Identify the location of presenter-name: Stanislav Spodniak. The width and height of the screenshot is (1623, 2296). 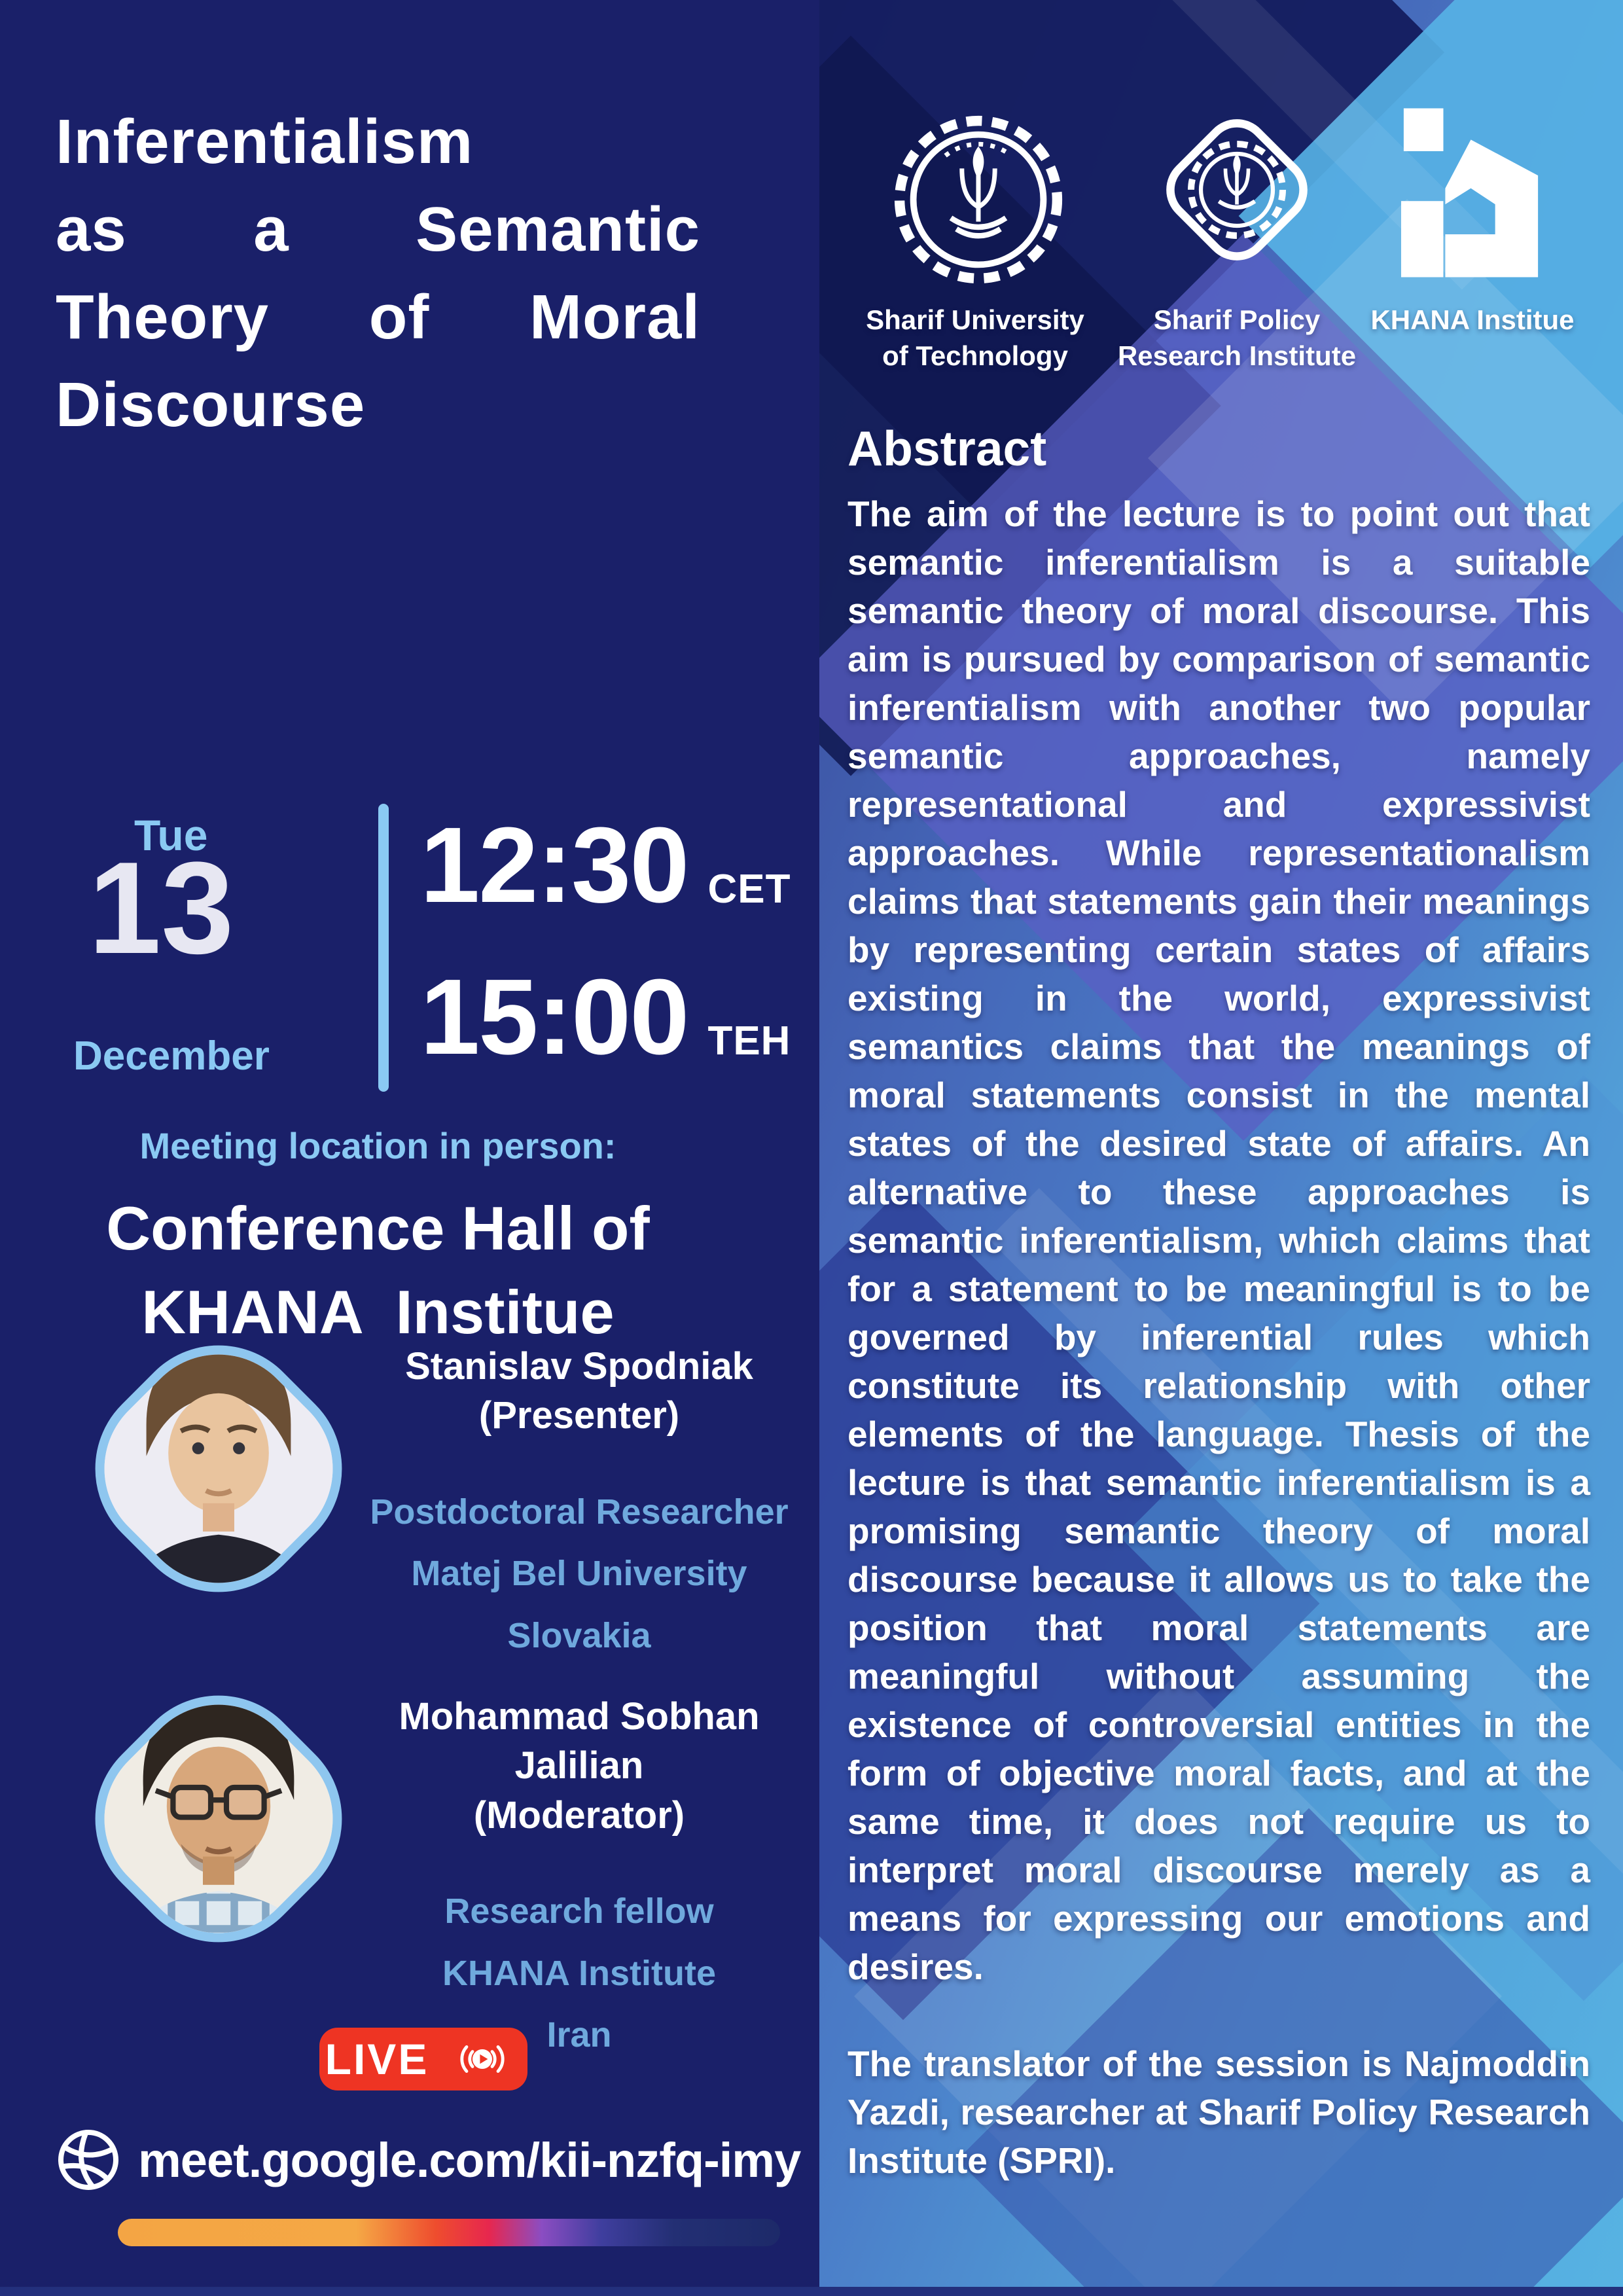
(579, 1366).